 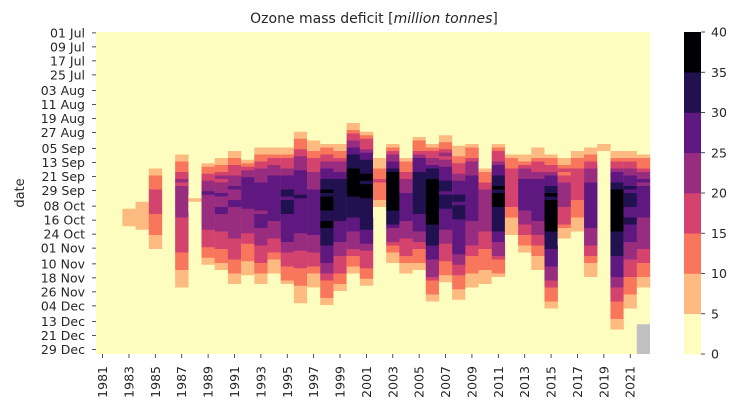 I want to click on colorbar-tick-label: 25, so click(x=719, y=152).